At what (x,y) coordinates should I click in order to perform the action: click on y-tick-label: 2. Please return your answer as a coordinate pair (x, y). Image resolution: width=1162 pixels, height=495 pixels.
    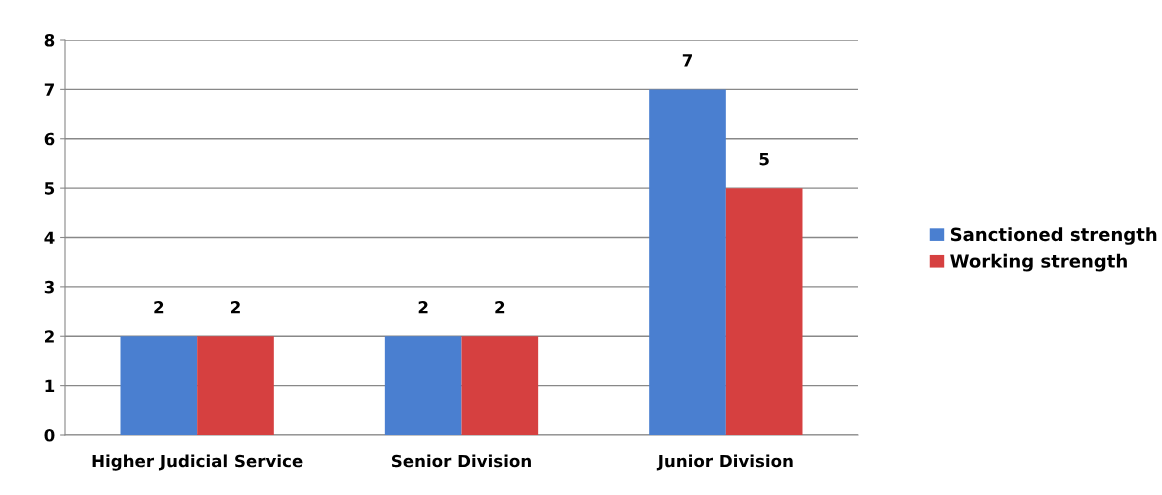
    Looking at the image, I should click on (49, 336).